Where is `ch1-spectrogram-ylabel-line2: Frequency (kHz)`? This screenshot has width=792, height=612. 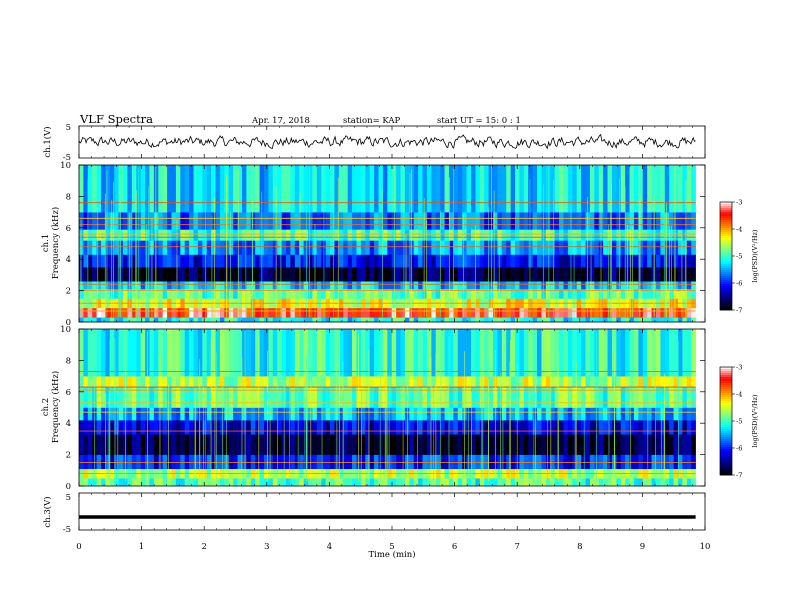 ch1-spectrogram-ylabel-line2: Frequency (kHz) is located at coordinates (55, 243).